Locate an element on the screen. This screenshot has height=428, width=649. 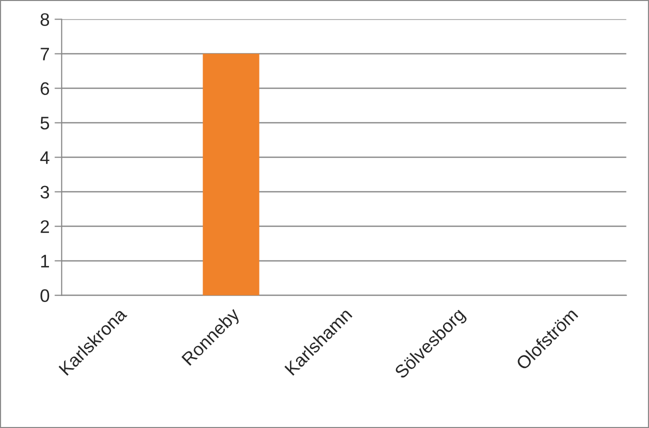
y-tick-label: 0 is located at coordinates (45, 295).